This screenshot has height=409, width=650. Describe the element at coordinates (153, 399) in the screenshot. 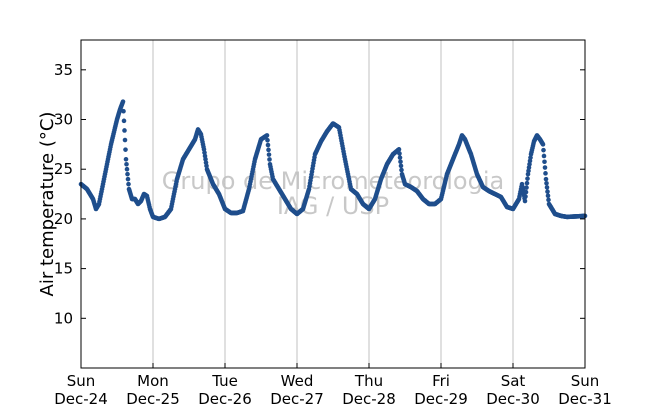

I see `x-tick-date: Dec-25` at that location.